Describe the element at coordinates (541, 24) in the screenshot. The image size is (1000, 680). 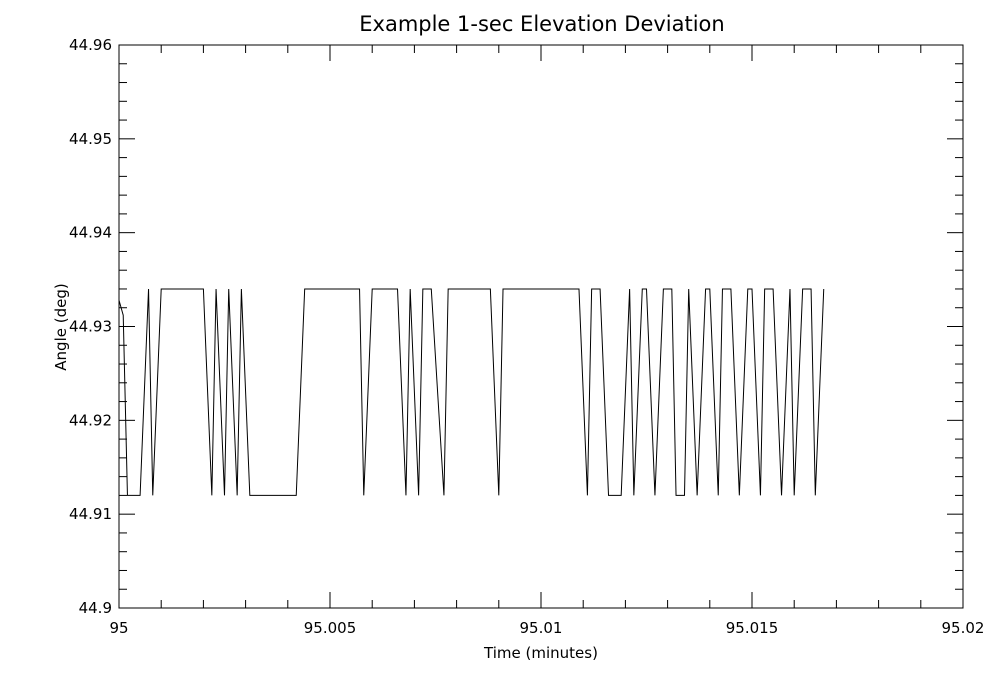
I see `chart-title: Example 1-sec Elevation Deviation` at that location.